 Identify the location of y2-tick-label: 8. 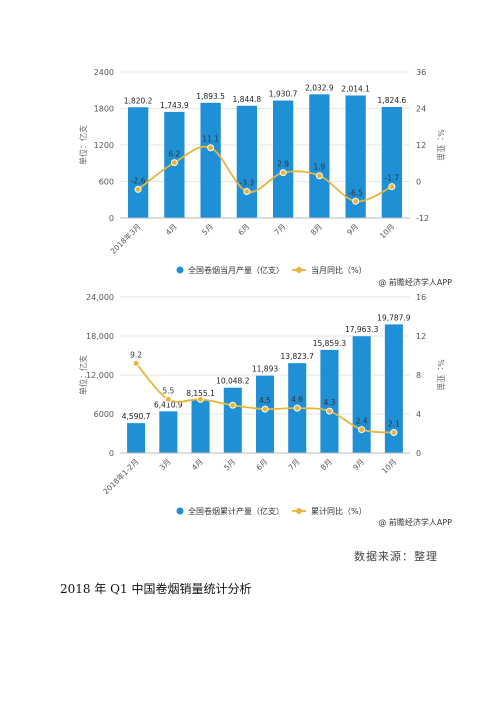
(418, 375).